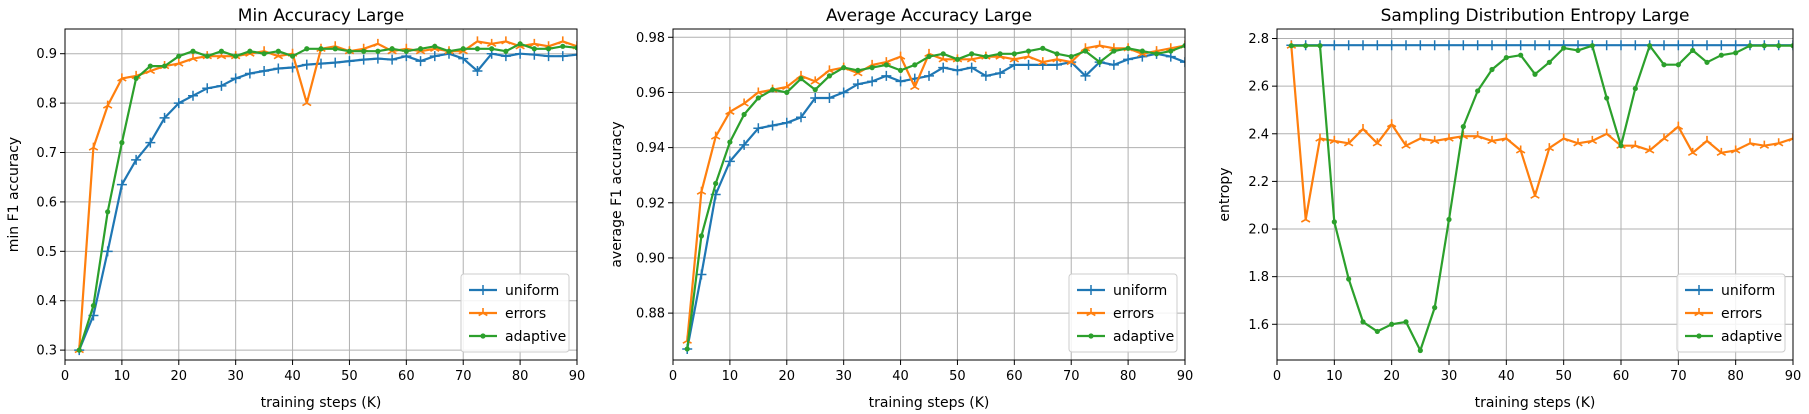  I want to click on x-tick-label: 20, so click(179, 376).